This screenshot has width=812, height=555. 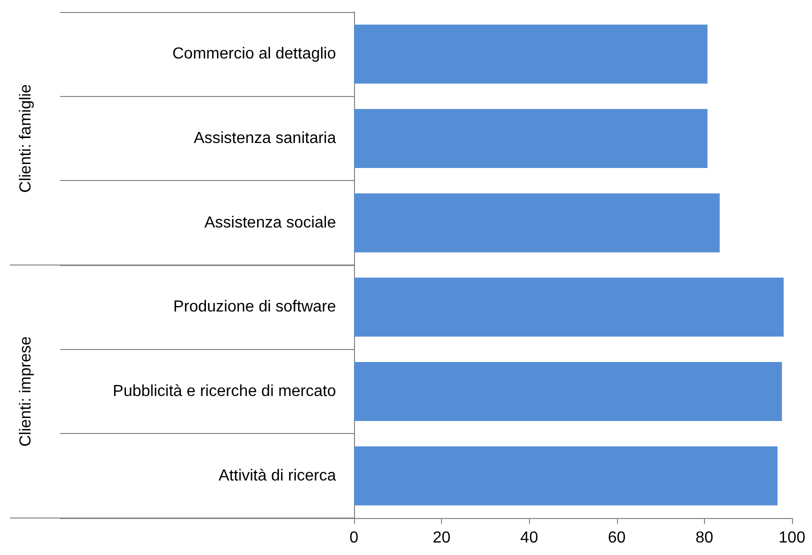 I want to click on y-tick-label: Produzione di software, so click(x=254, y=307).